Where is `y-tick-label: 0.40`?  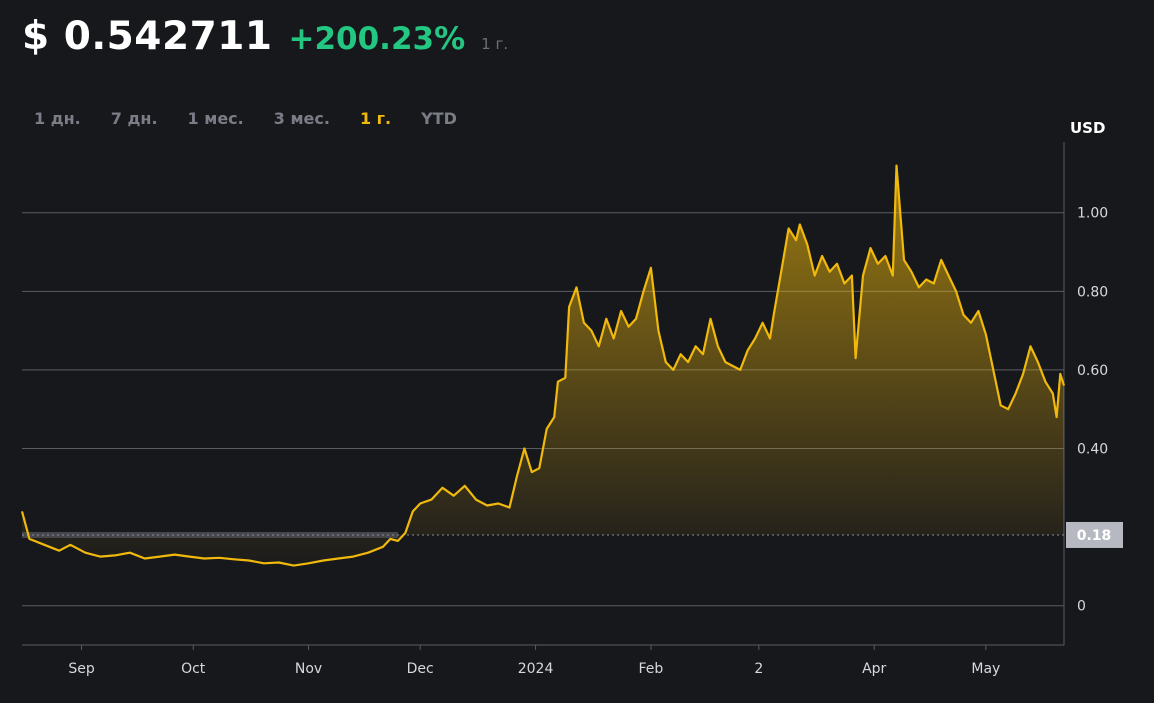
y-tick-label: 0.40 is located at coordinates (1092, 450).